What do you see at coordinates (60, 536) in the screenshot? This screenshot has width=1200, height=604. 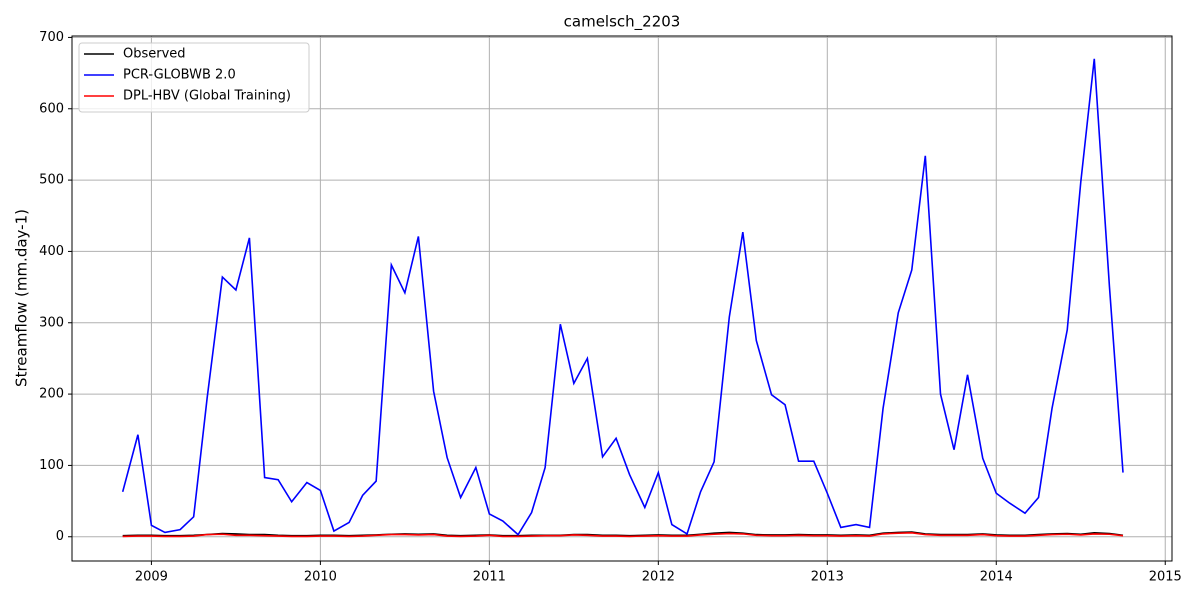 I see `y-tick-label: 0` at bounding box center [60, 536].